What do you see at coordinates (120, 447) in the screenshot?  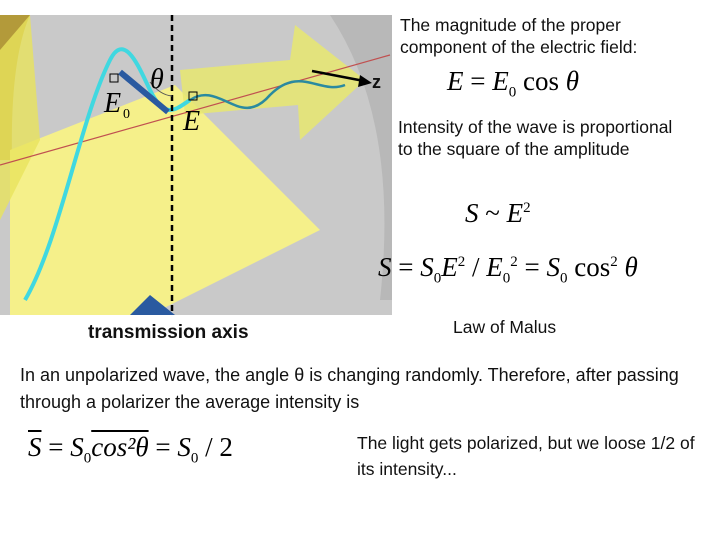 I see `equation-part: cos²θ` at bounding box center [120, 447].